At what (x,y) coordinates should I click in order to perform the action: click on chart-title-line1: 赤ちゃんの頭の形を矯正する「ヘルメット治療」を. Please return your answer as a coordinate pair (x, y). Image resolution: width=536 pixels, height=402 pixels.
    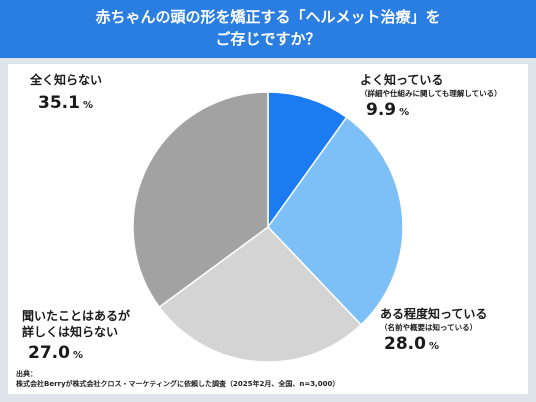
    Looking at the image, I should click on (268, 17).